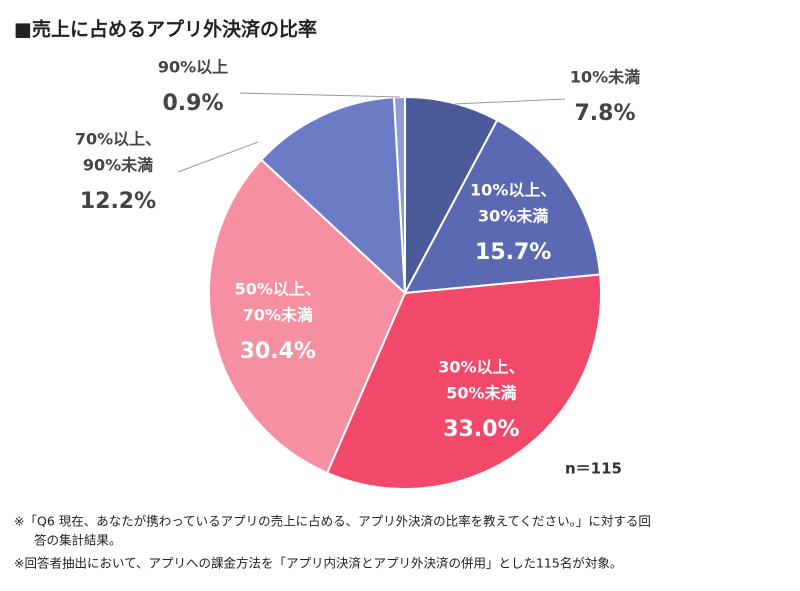  What do you see at coordinates (278, 288) in the screenshot?
I see `slice-label: 50%以上、` at bounding box center [278, 288].